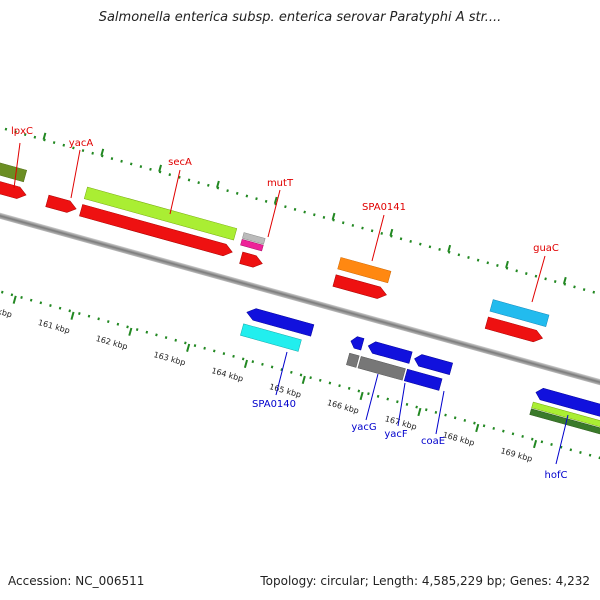 Image resolution: width=600 pixels, height=600 pixels. I want to click on kbp-label: 163 kbp, so click(170, 358).